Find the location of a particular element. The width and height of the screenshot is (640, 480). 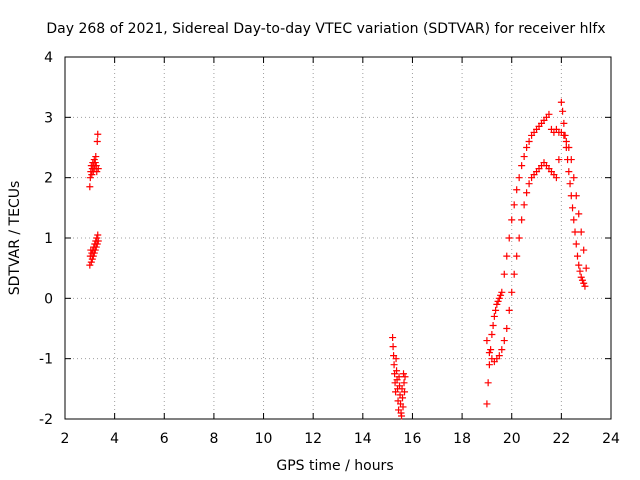

x-tick-label: 12 is located at coordinates (313, 439).